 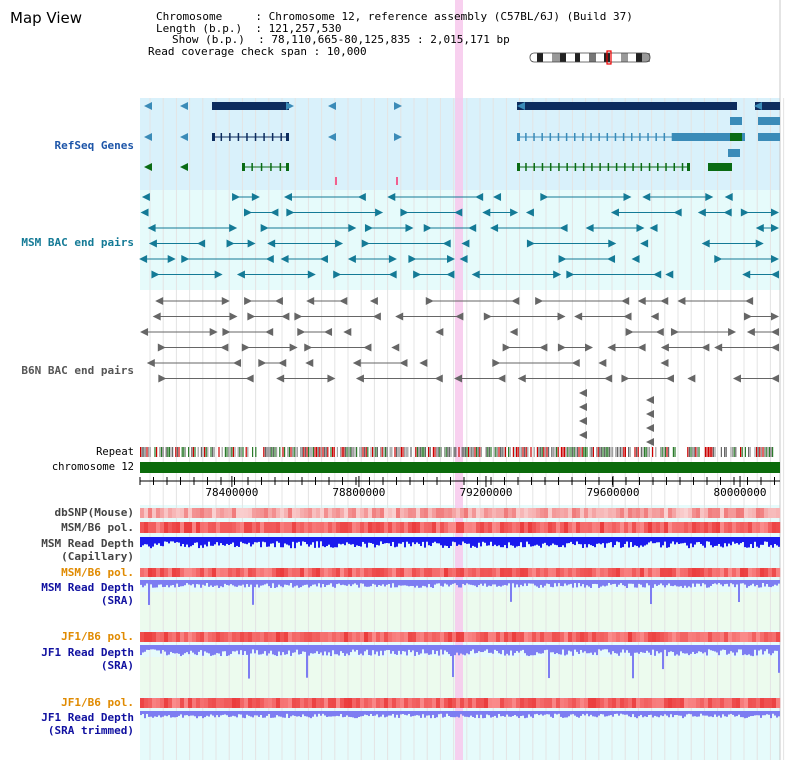 What do you see at coordinates (94, 145) in the screenshot?
I see `track-label-refseq: RefSeq Genes` at bounding box center [94, 145].